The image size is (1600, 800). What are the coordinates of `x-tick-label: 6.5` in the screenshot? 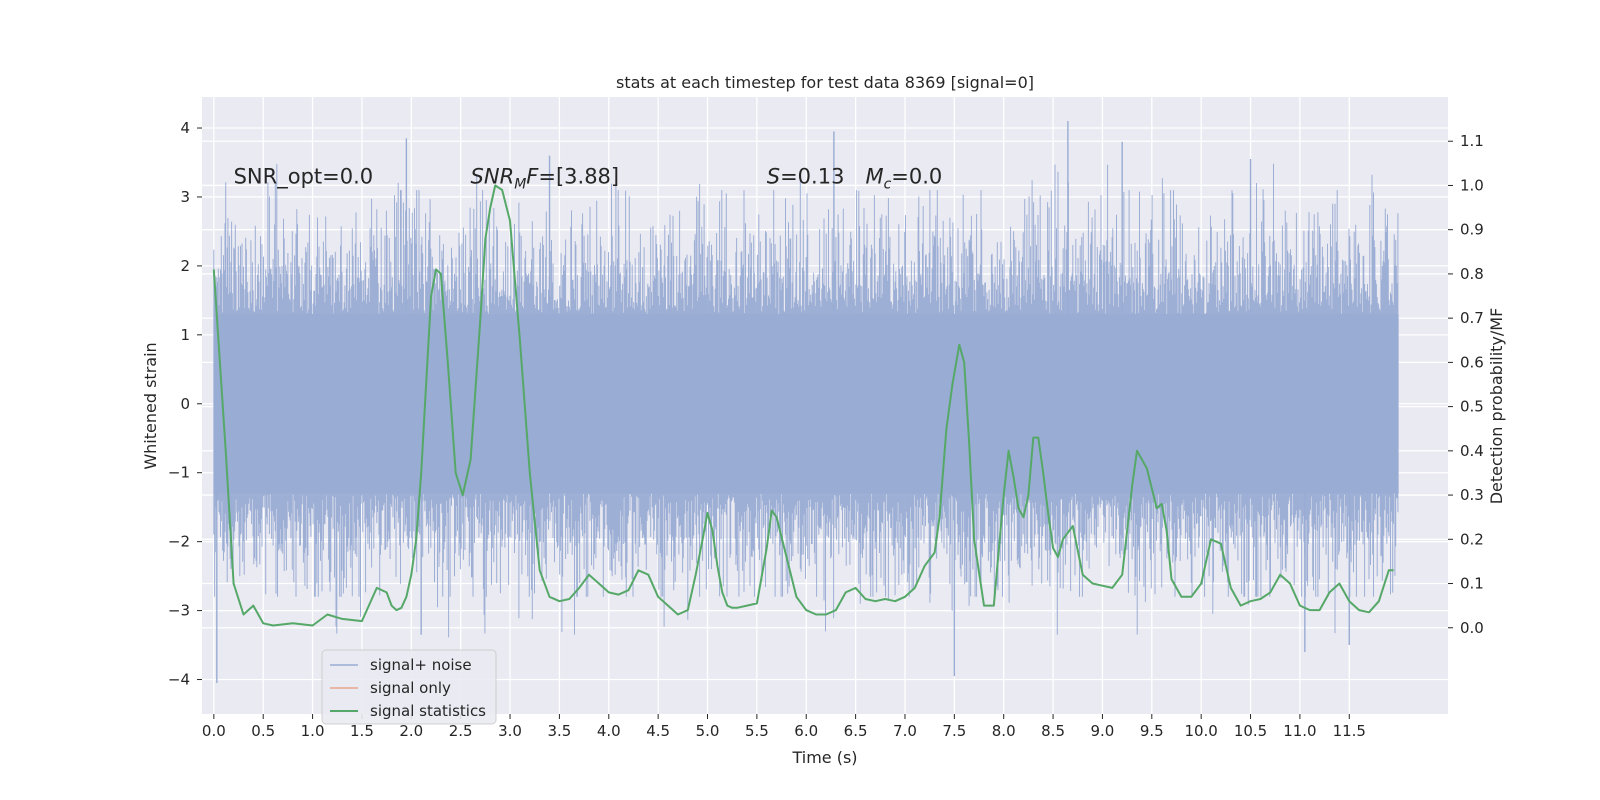 It's located at (856, 731).